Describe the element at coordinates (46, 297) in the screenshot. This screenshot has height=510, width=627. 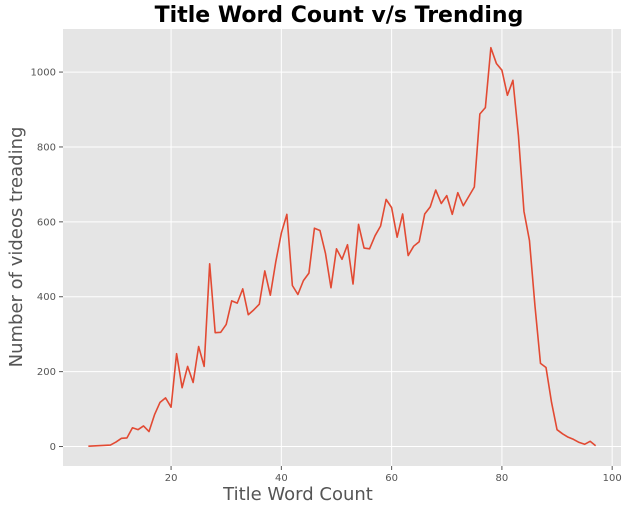
I see `y-tick-label: 400` at that location.